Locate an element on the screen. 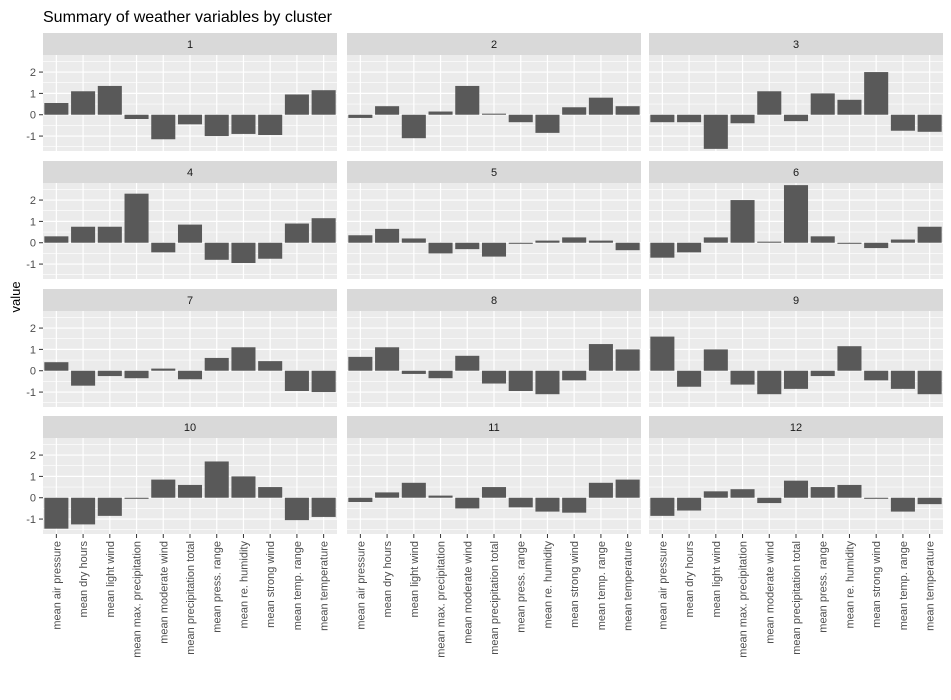 The height and width of the screenshot is (700, 951). y-axis-title: value is located at coordinates (15, 296).